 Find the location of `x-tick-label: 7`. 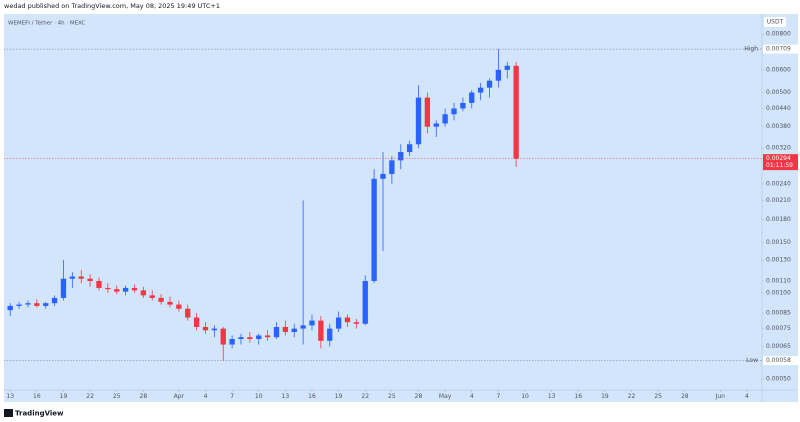

x-tick-label: 7 is located at coordinates (232, 396).